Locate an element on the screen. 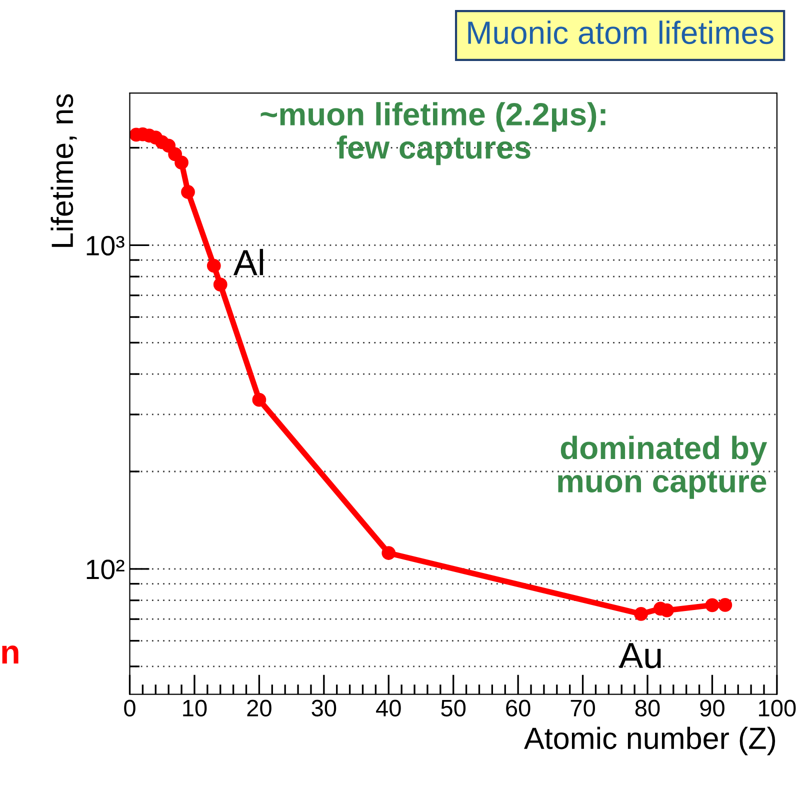 The height and width of the screenshot is (789, 811). x-tick-label: 80 is located at coordinates (647, 708).